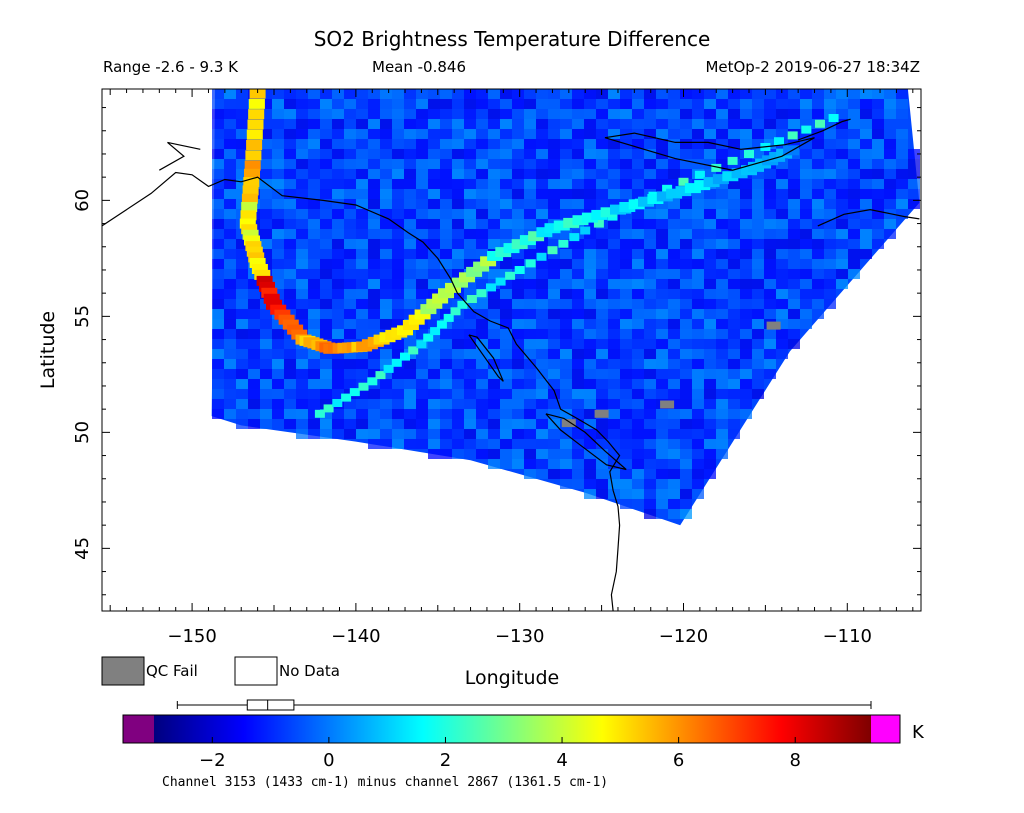 Image resolution: width=1024 pixels, height=813 pixels. I want to click on distribution-boxplot, so click(524, 705).